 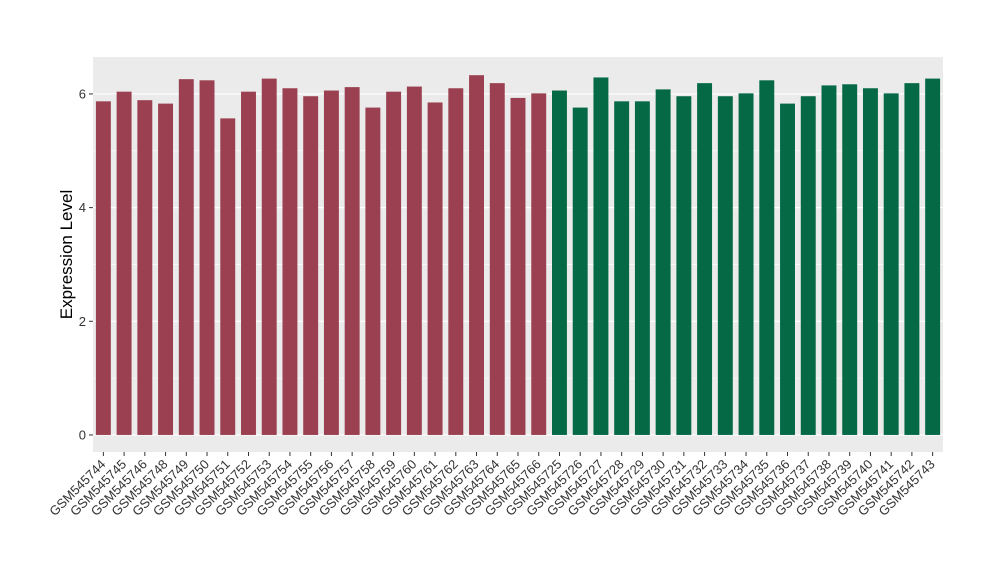 What do you see at coordinates (82, 207) in the screenshot?
I see `y-tick-label: 4` at bounding box center [82, 207].